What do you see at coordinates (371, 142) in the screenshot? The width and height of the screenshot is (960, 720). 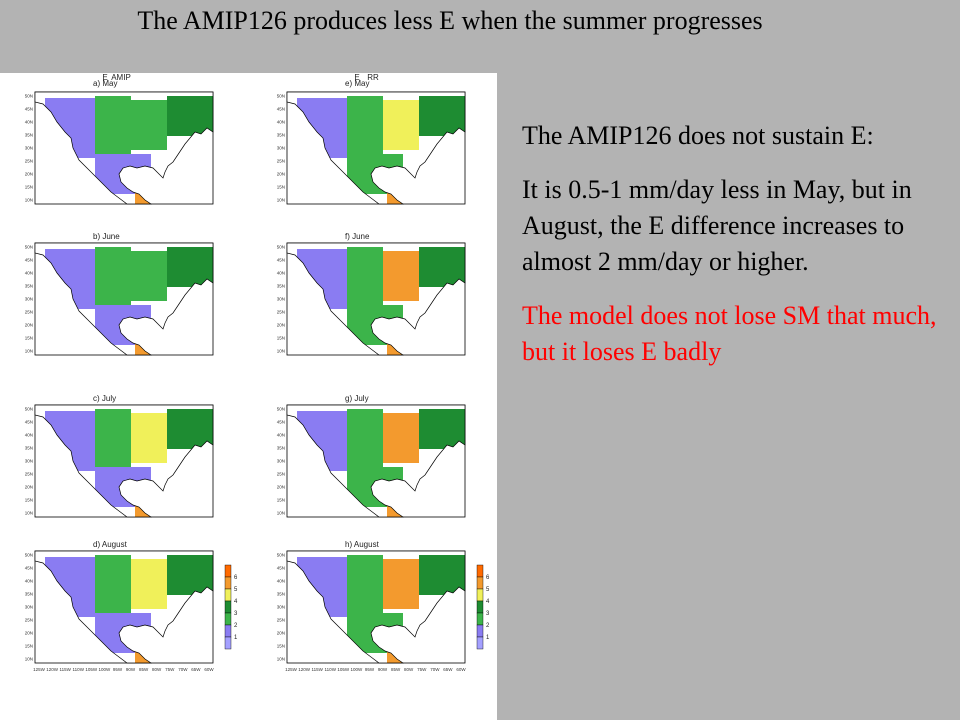 I see `map-panel-e: e) May 50N 45N 40N 35N 30N 25N 20N 15N 10N` at bounding box center [371, 142].